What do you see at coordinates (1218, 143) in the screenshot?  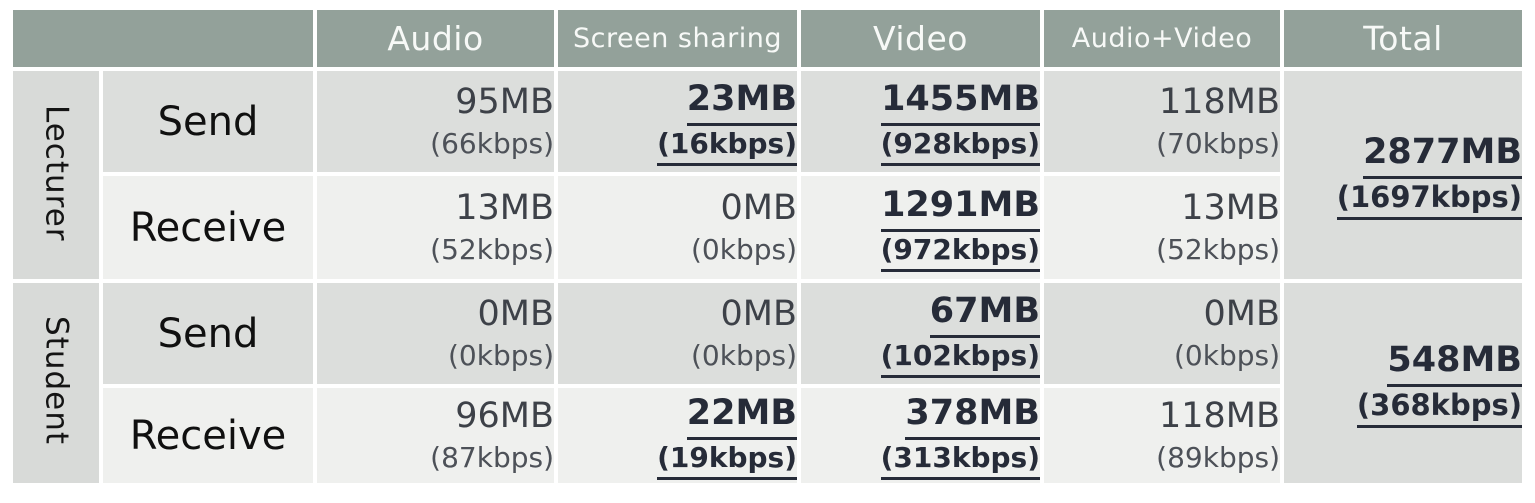 I see `value-kbps: (70kbps)` at bounding box center [1218, 143].